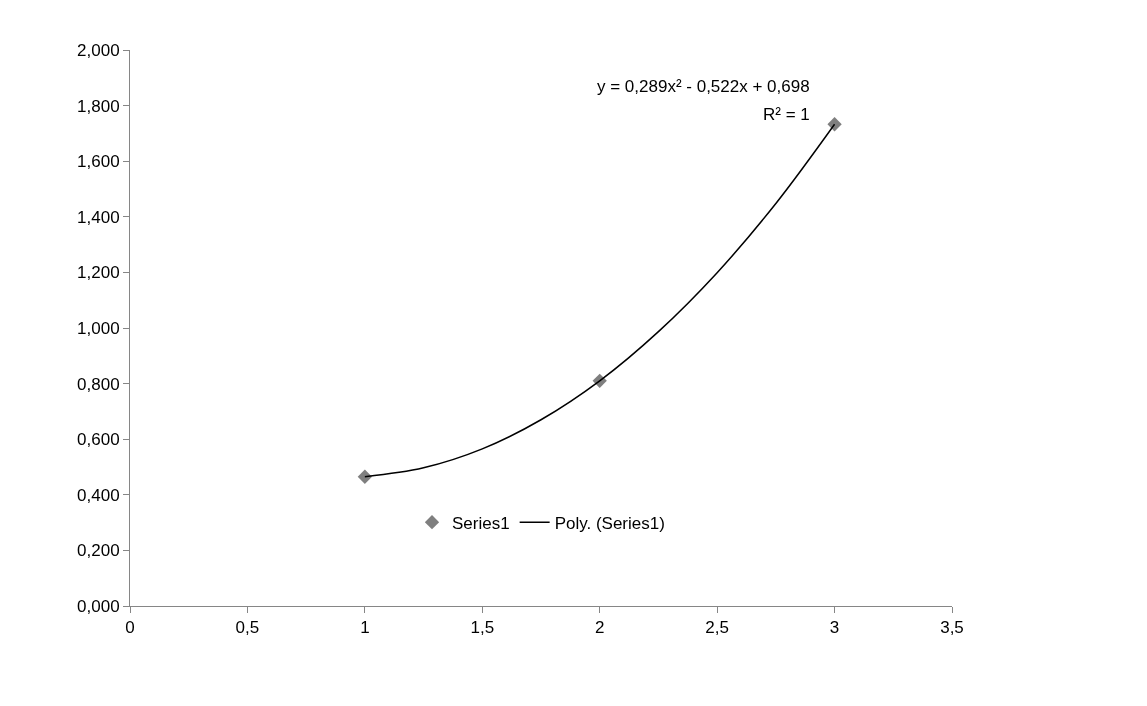 Image resolution: width=1147 pixels, height=706 pixels. Describe the element at coordinates (98, 162) in the screenshot. I see `y-tick-label: 1,600` at that location.